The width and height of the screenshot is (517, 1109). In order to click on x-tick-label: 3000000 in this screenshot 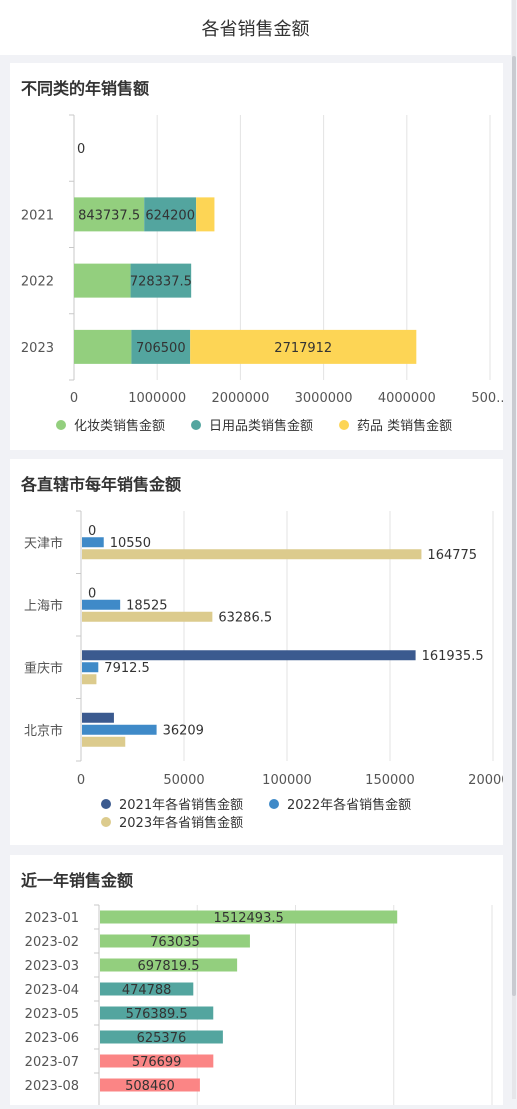, I will do `click(324, 398)`.